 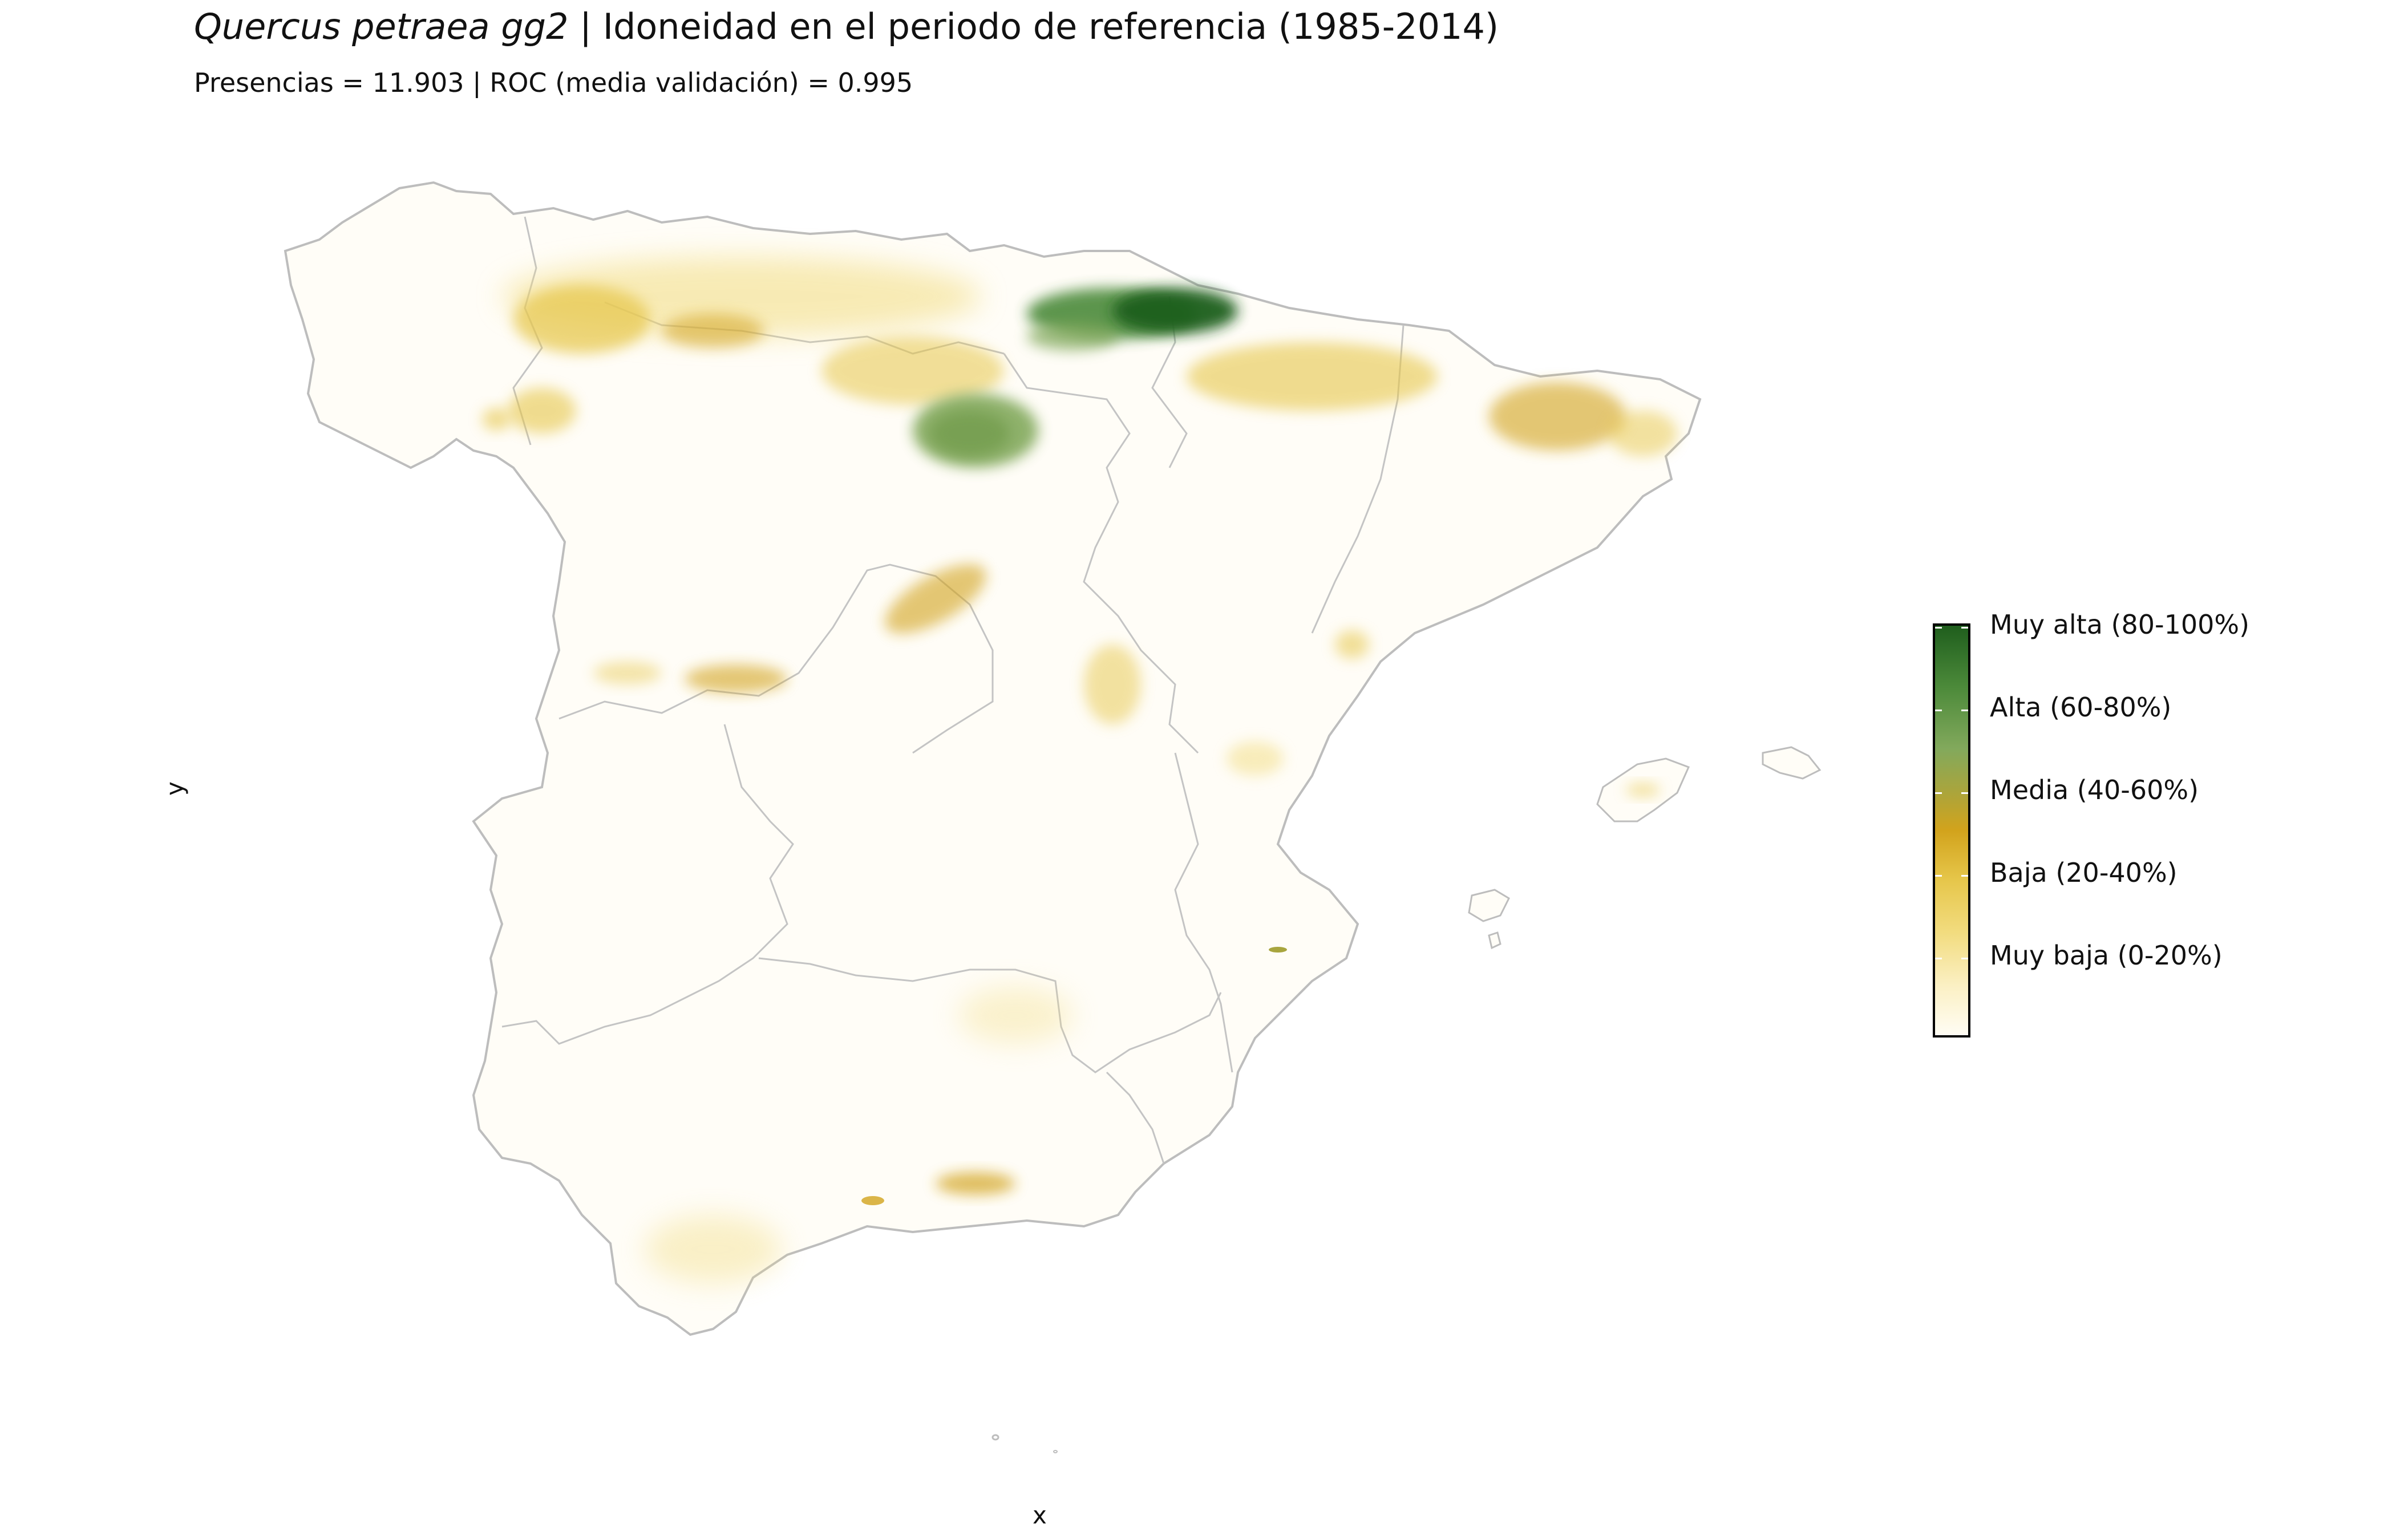 I want to click on legend-label-muy-baja: Muy baja (0-20%), so click(x=2106, y=956).